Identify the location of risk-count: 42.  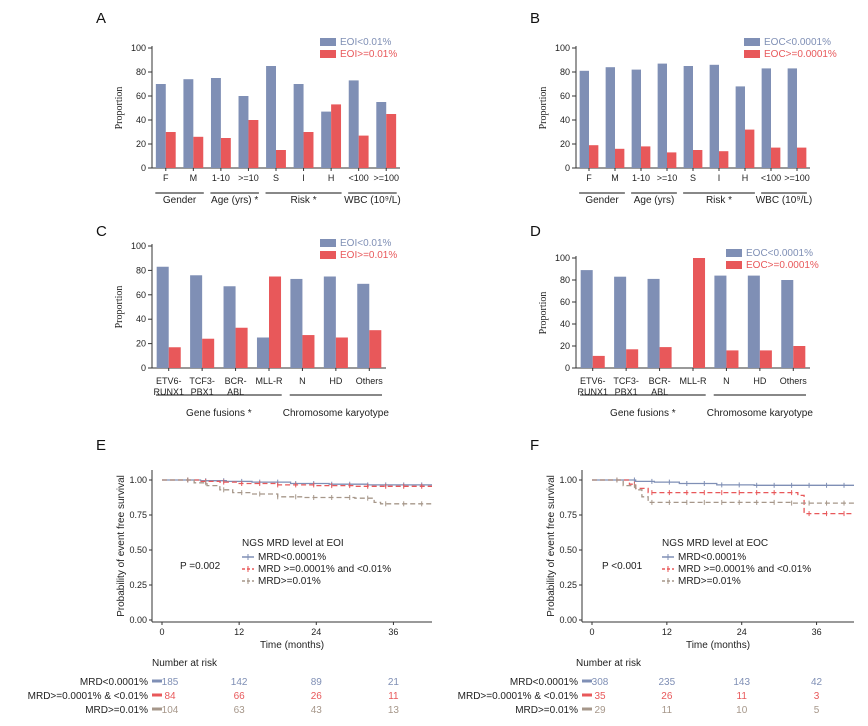
(817, 682).